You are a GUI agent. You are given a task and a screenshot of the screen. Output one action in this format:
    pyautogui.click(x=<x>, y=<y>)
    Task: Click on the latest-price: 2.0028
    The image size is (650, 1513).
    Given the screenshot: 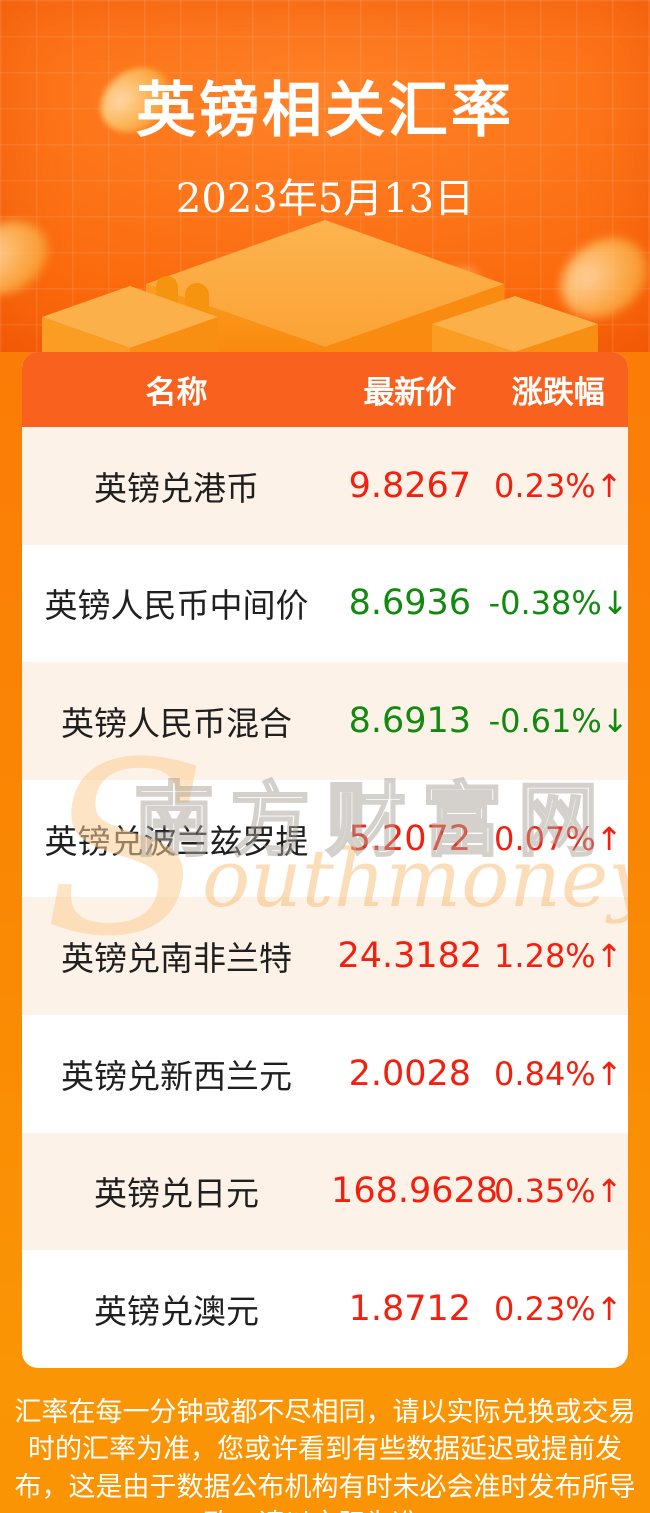 What is the action you would take?
    pyautogui.click(x=410, y=1073)
    